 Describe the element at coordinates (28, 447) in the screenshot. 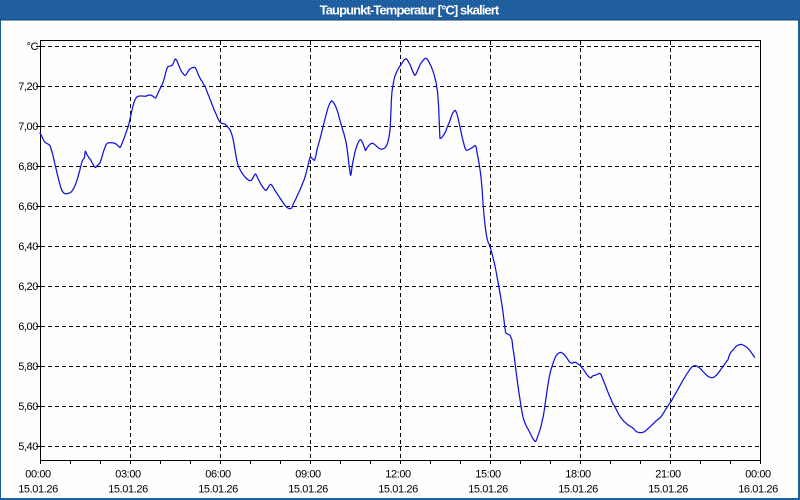

I see `svg-text: 5,40` at that location.